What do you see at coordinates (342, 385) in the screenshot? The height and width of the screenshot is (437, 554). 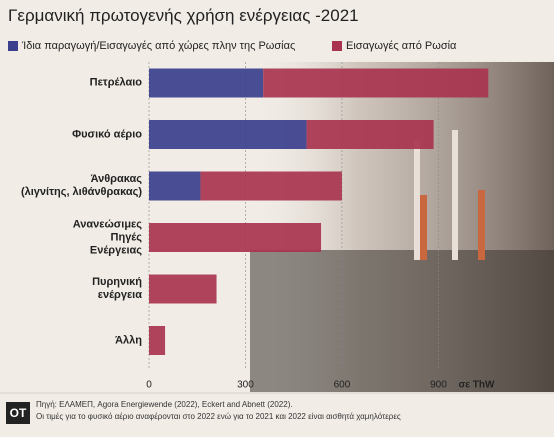 I see `x-tick-label: 600` at bounding box center [342, 385].